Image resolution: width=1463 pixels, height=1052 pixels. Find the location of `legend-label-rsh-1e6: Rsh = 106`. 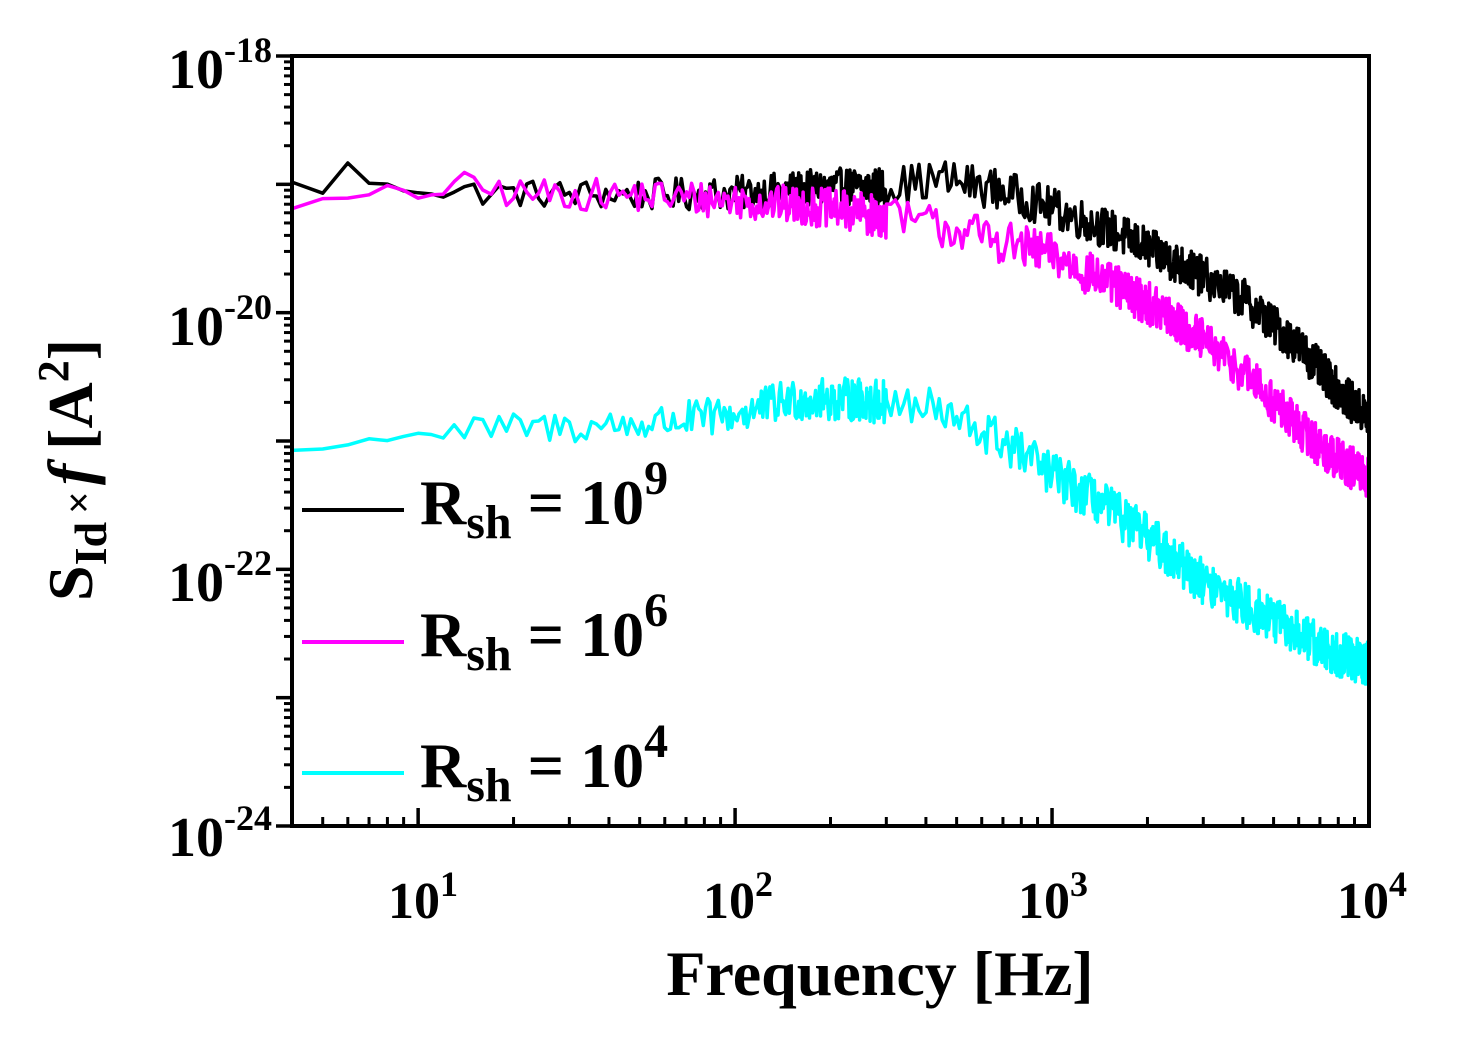

legend-label-rsh-1e6: Rsh = 106 is located at coordinates (544, 632).